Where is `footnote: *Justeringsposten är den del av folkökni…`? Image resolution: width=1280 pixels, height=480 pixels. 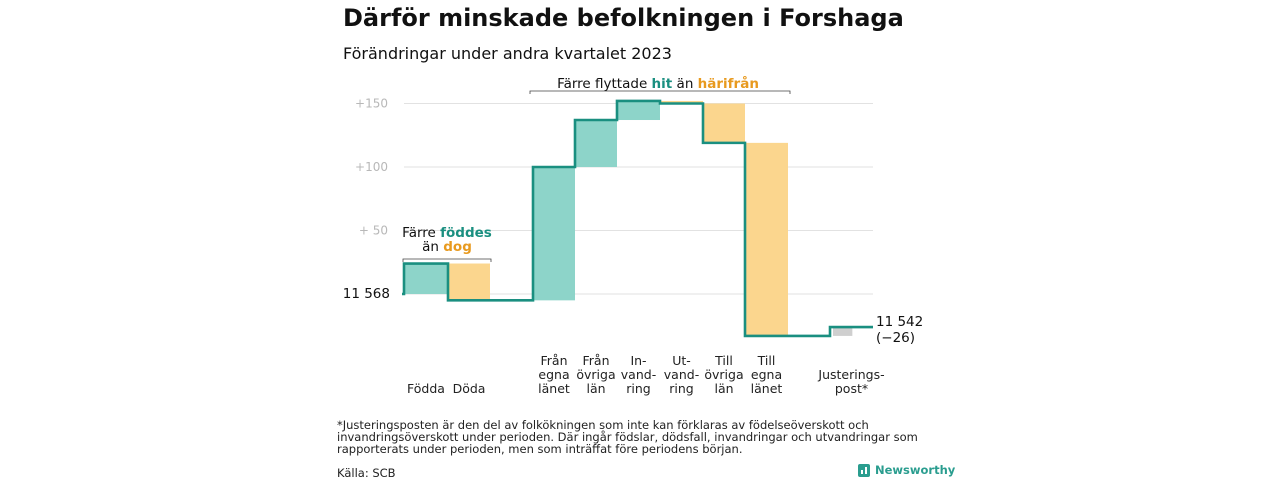
footnote: *Justeringsposten är den del av folkökni… is located at coordinates (627, 437).